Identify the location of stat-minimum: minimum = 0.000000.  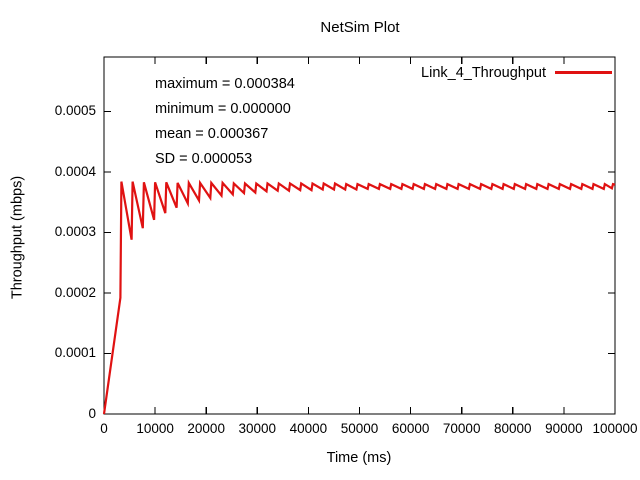
(223, 109).